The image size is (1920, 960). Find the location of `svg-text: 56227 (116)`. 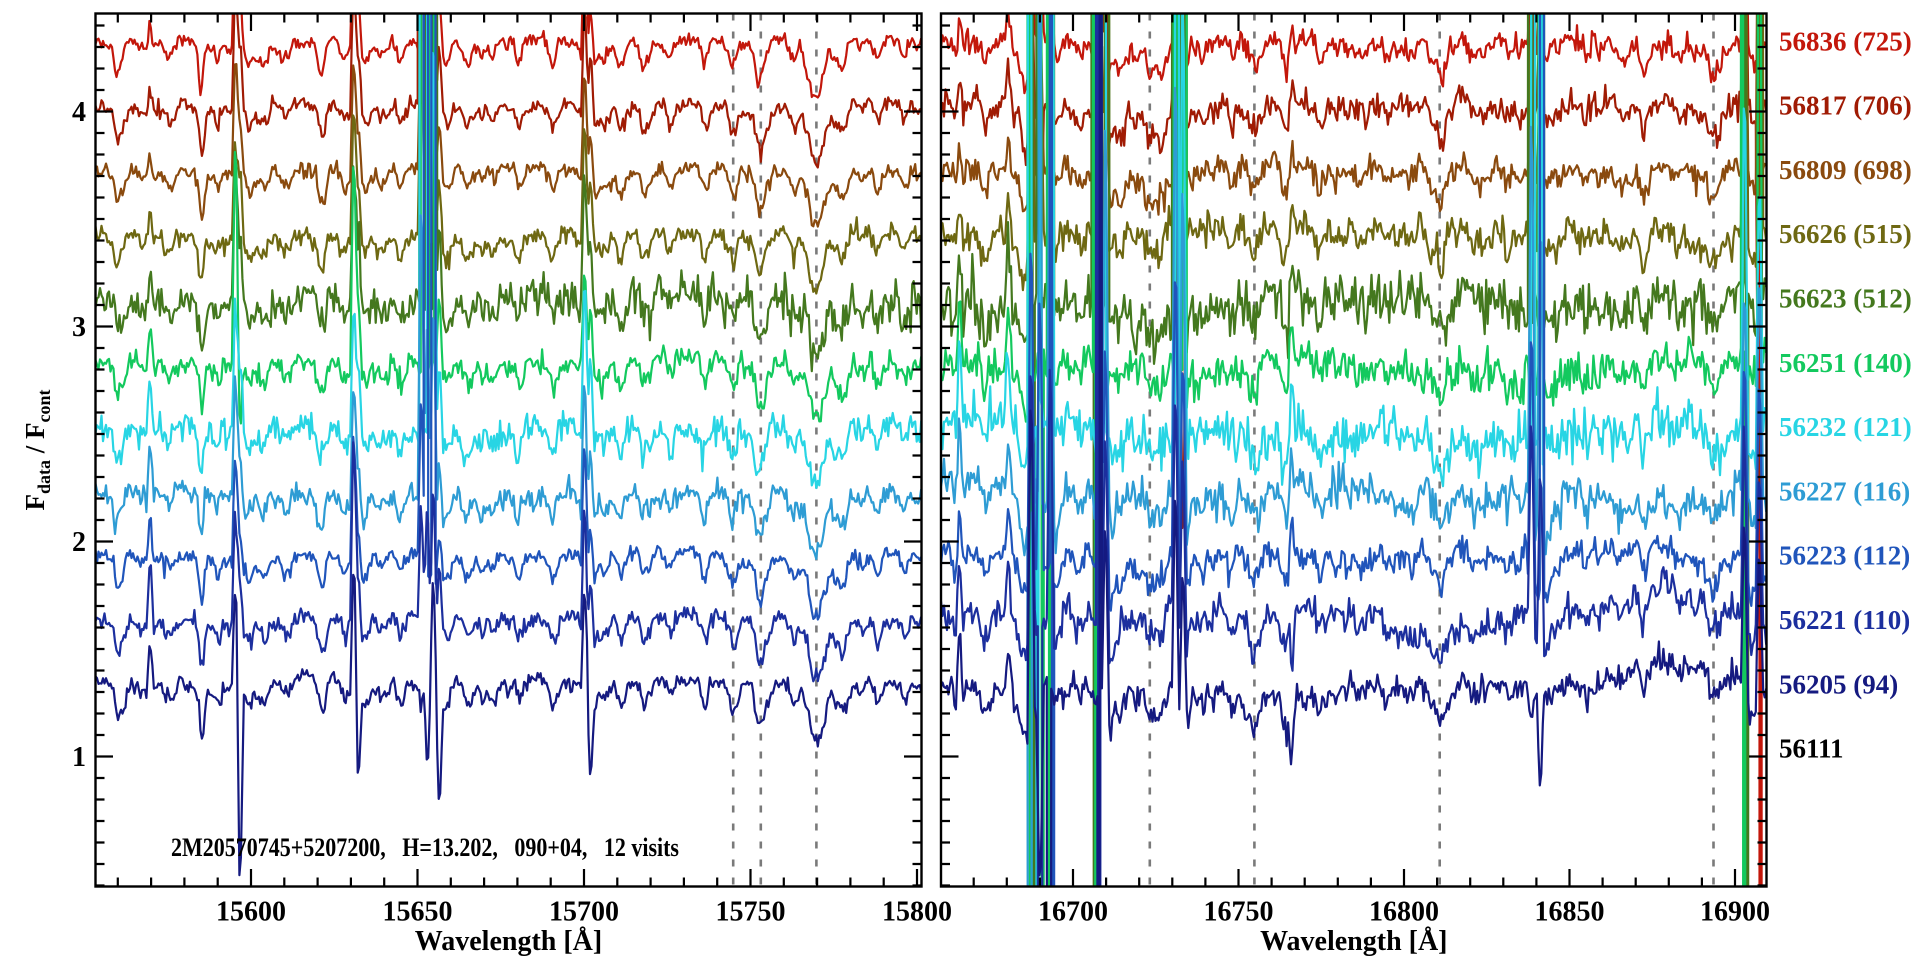

svg-text: 56227 (116) is located at coordinates (1844, 491).